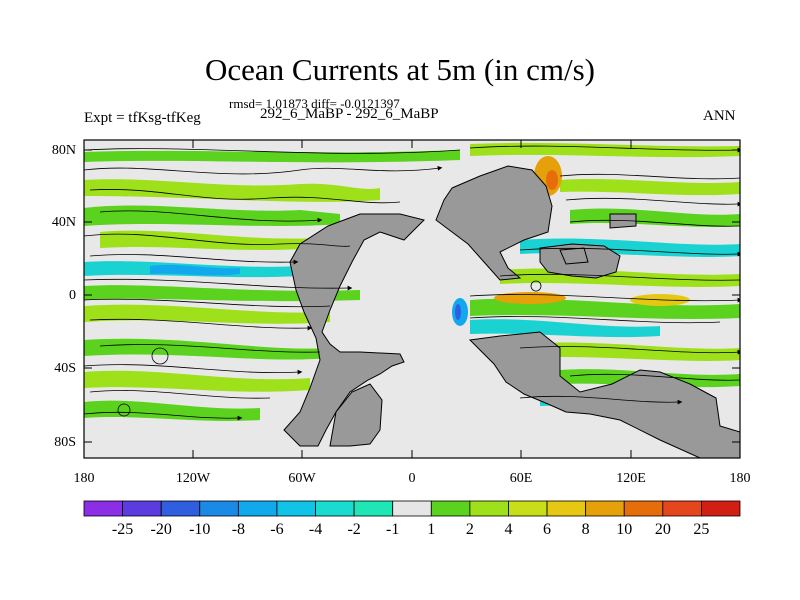  I want to click on plot-title: Ocean Currents at 5m (in cm/s), so click(400, 69).